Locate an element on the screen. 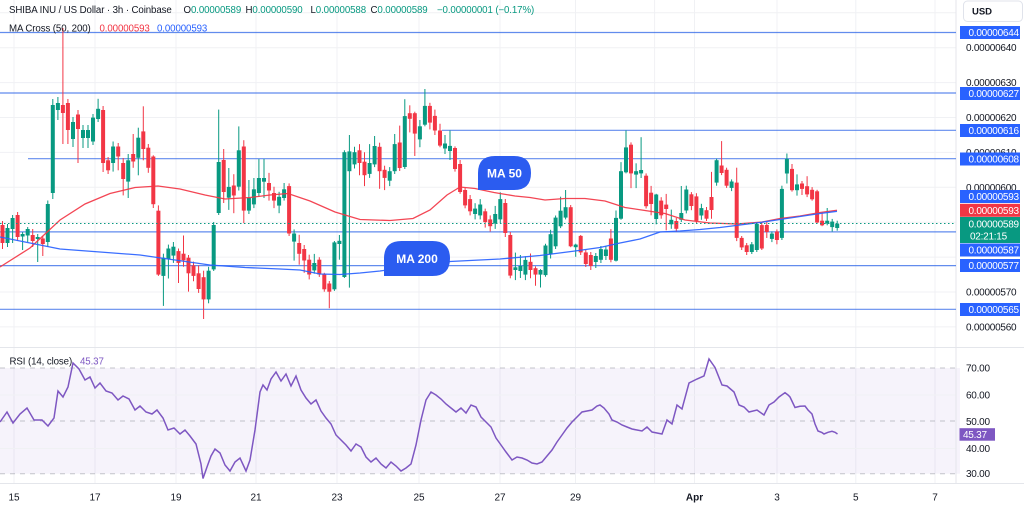 This screenshot has height=517, width=1024. svg-text:RSI (14, close)45.37: RSI (14, close) 45.37 is located at coordinates (57, 362).